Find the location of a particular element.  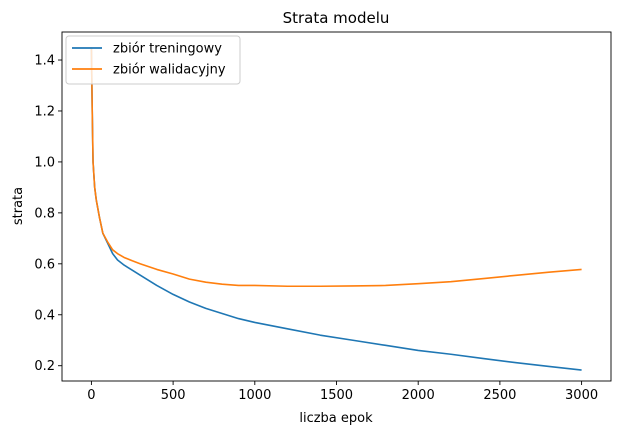

x-axis: 0 500 1000 1500 2000 2500 3000 is located at coordinates (342, 392).